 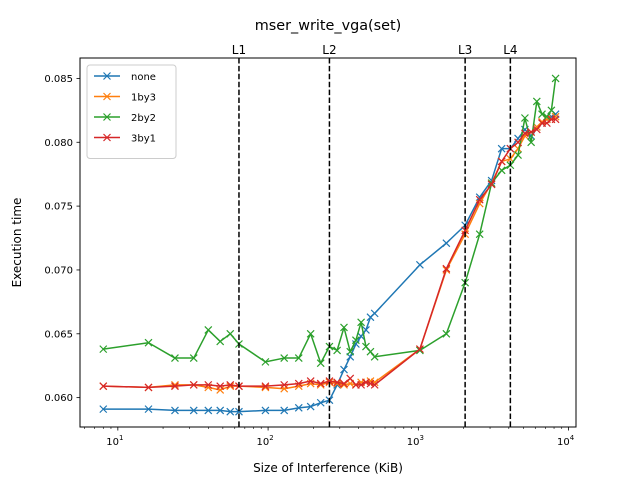 I want to click on cache-label-l3: L3, so click(x=465, y=50).